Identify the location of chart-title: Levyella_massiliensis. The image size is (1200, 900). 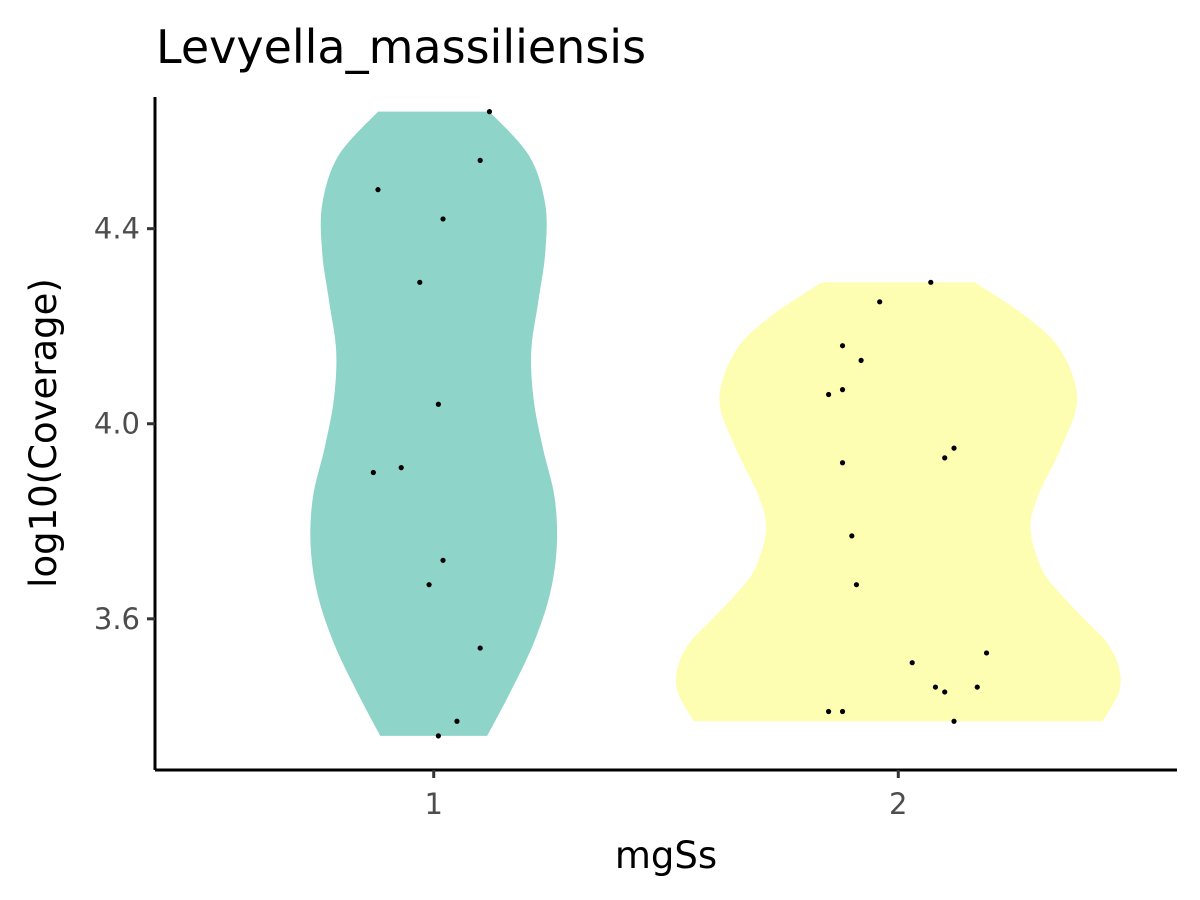
(401, 47).